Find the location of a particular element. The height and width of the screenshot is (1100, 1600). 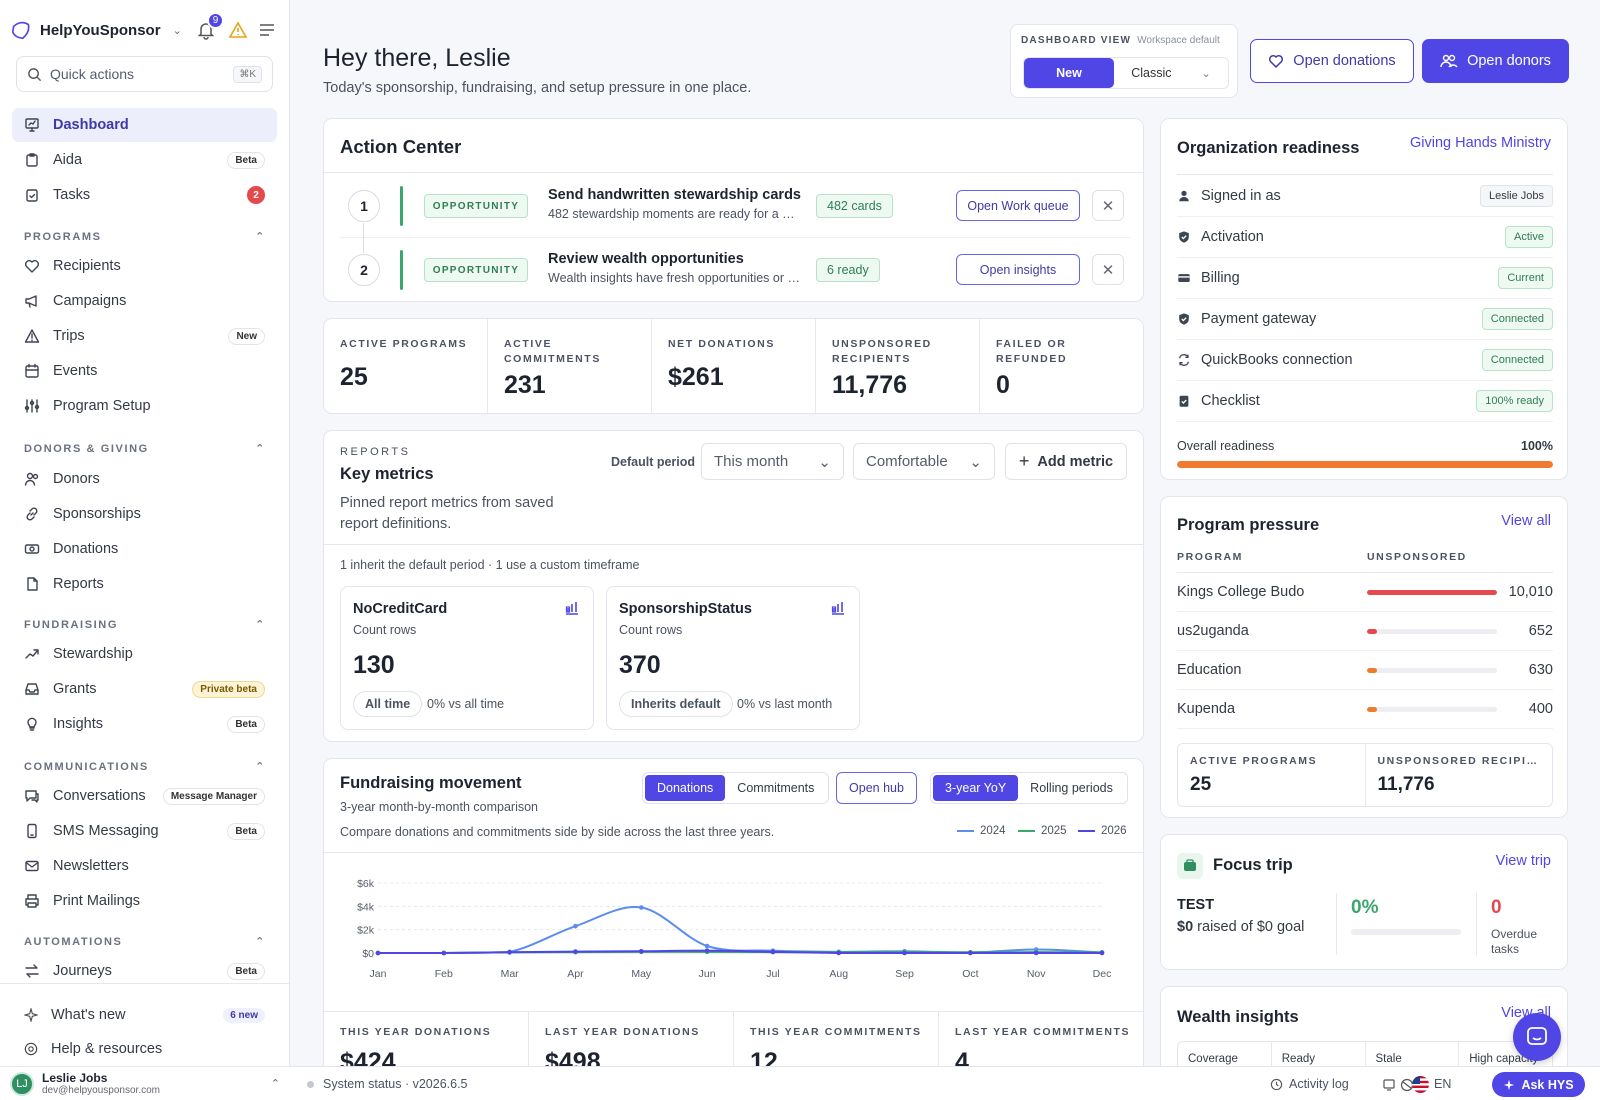

stat-label: UNSPONSORED RECIPIENTS is located at coordinates (882, 351).